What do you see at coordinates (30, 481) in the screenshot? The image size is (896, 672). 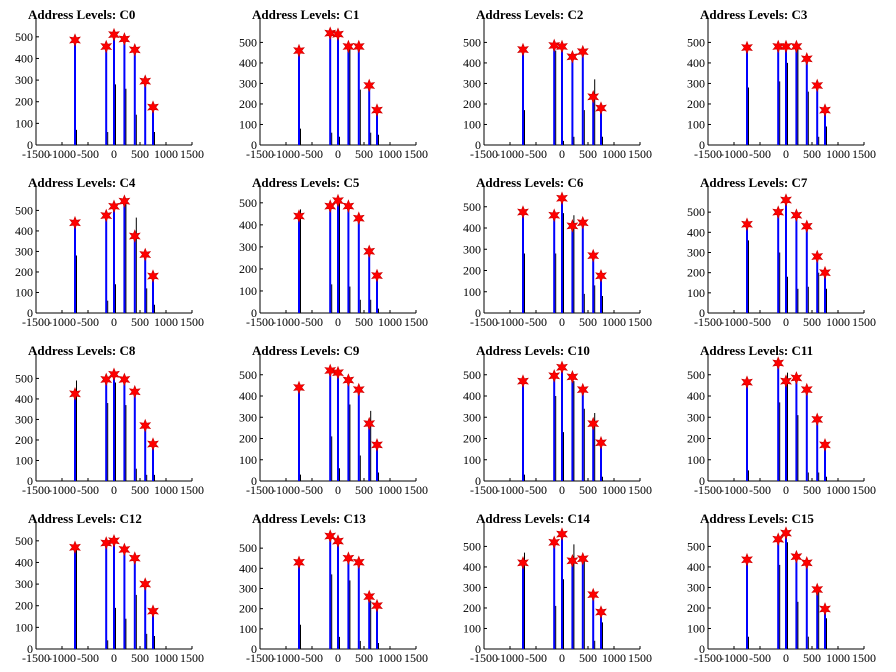 I see `y-tick-label: 0` at bounding box center [30, 481].